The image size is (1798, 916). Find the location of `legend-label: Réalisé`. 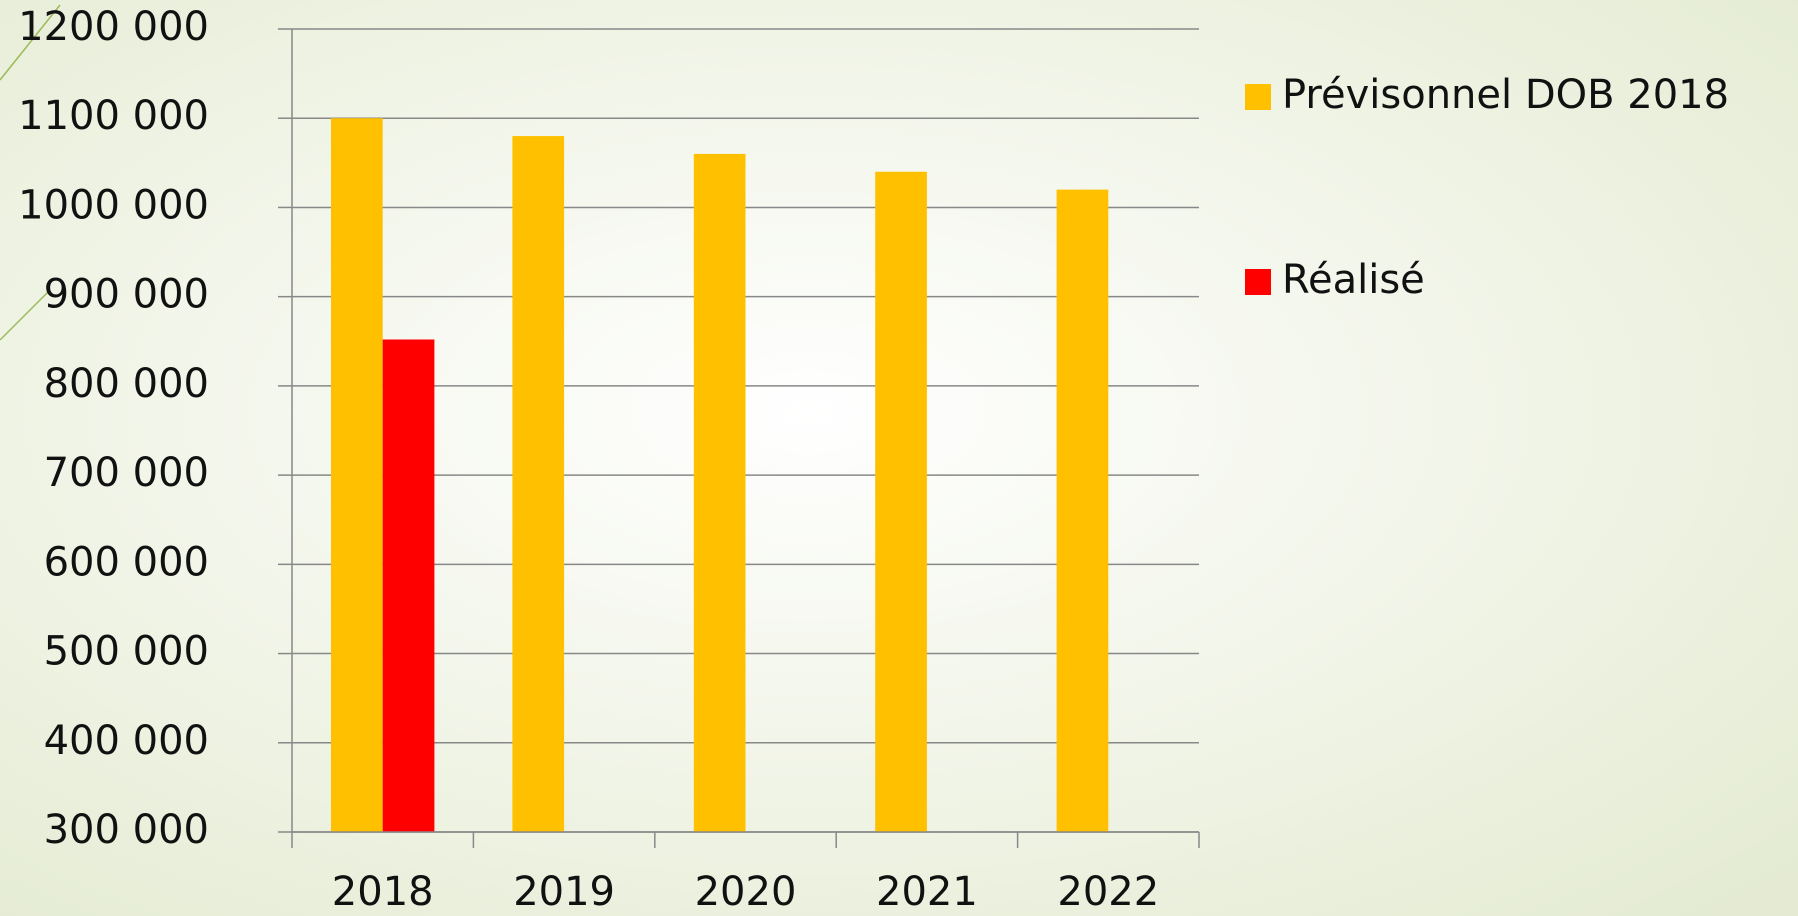

legend-label: Réalisé is located at coordinates (1353, 280).